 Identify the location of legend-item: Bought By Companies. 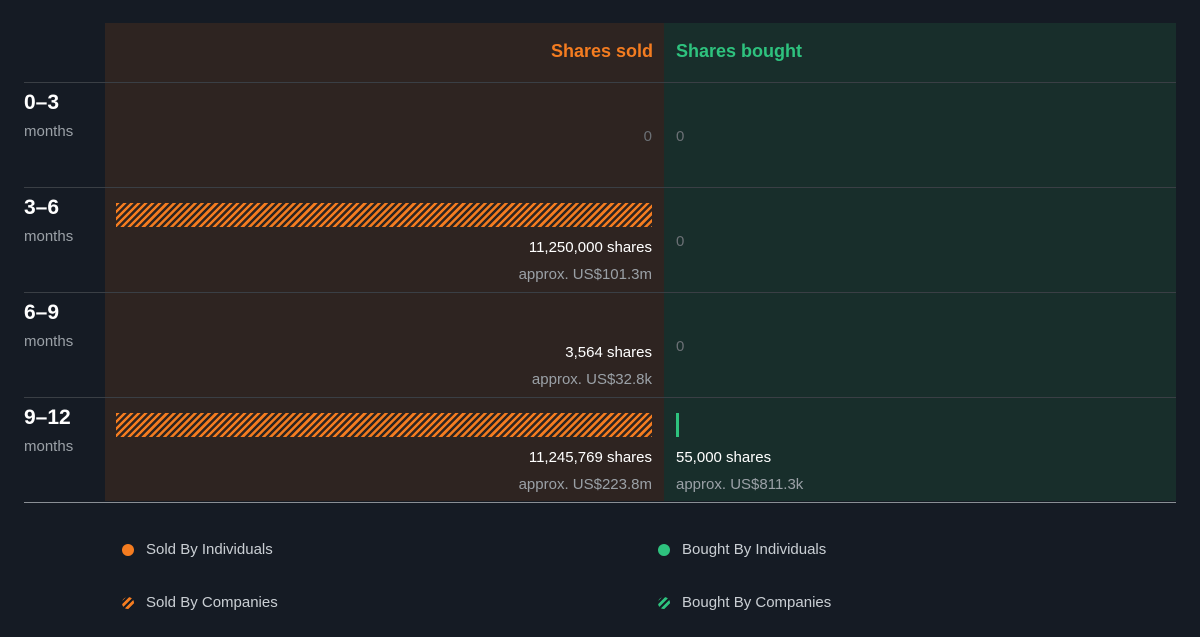
(744, 602).